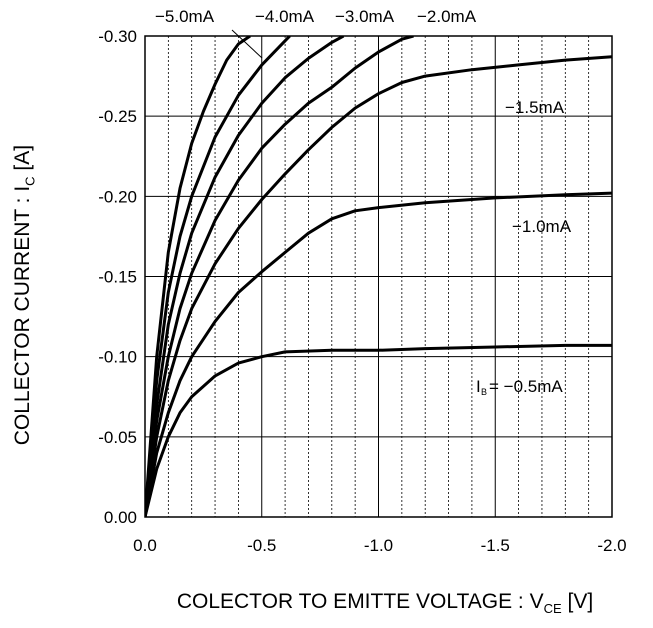  Describe the element at coordinates (117, 36) in the screenshot. I see `y-tick-label: -0.30` at that location.